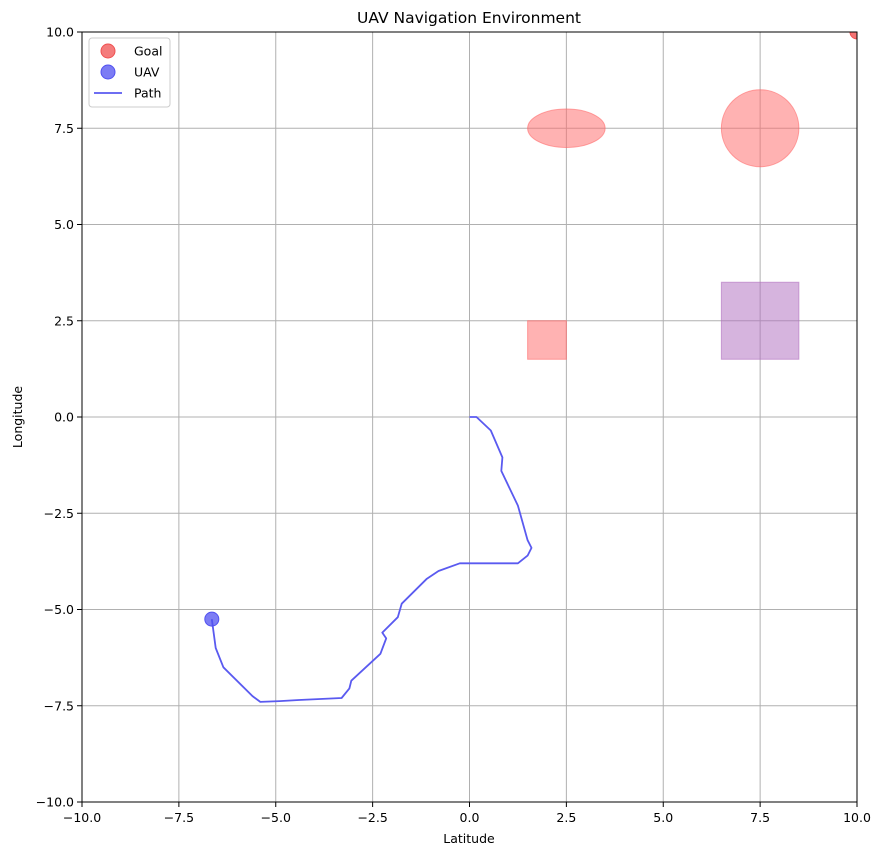 The width and height of the screenshot is (882, 855). What do you see at coordinates (147, 72) in the screenshot?
I see `legend-label: UAV` at bounding box center [147, 72].